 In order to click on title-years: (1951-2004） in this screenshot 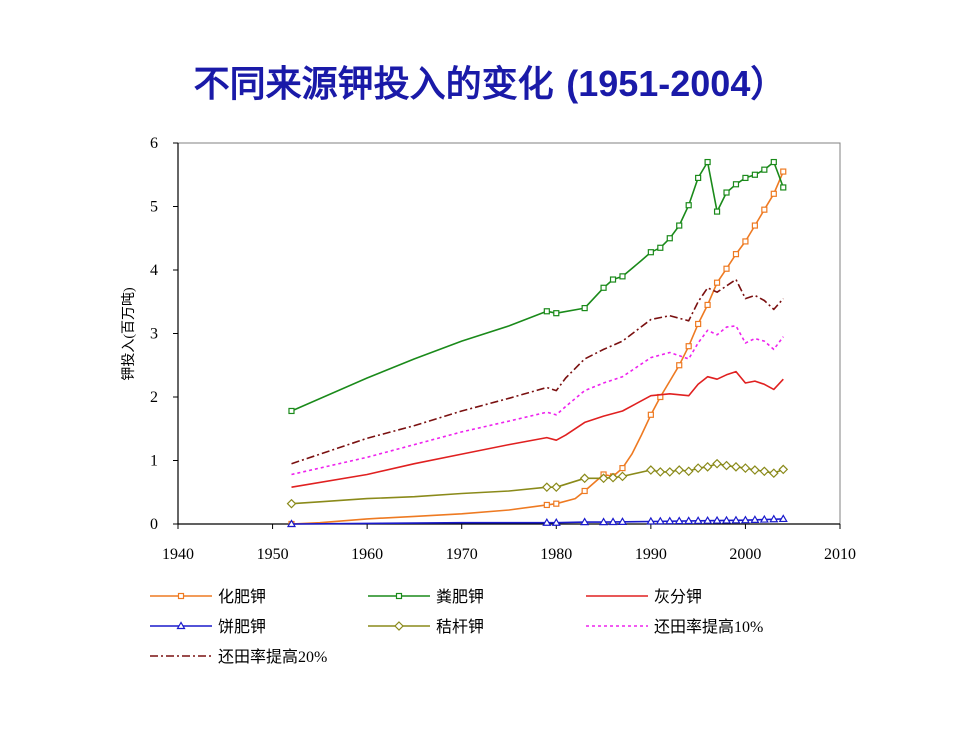, I will do `click(676, 83)`.